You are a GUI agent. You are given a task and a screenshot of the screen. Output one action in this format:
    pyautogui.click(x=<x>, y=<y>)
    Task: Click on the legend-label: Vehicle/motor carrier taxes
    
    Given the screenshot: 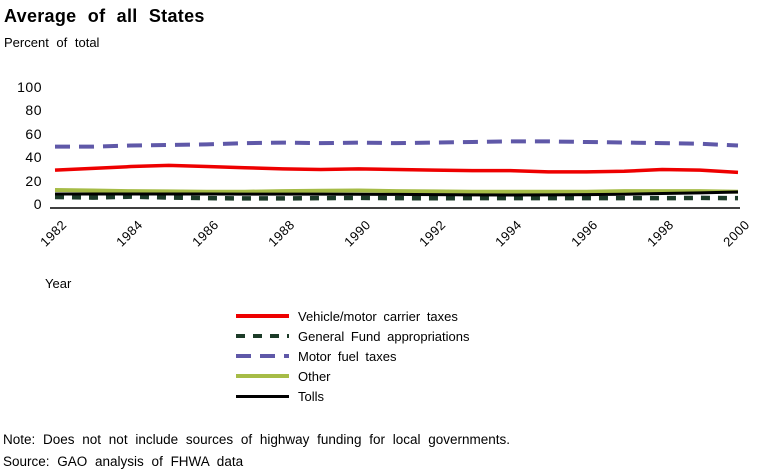 What is the action you would take?
    pyautogui.click(x=378, y=316)
    